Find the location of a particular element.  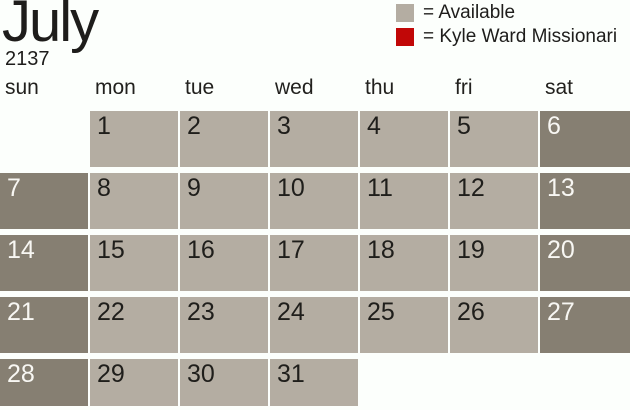

year-label: 2137 is located at coordinates (27, 59).